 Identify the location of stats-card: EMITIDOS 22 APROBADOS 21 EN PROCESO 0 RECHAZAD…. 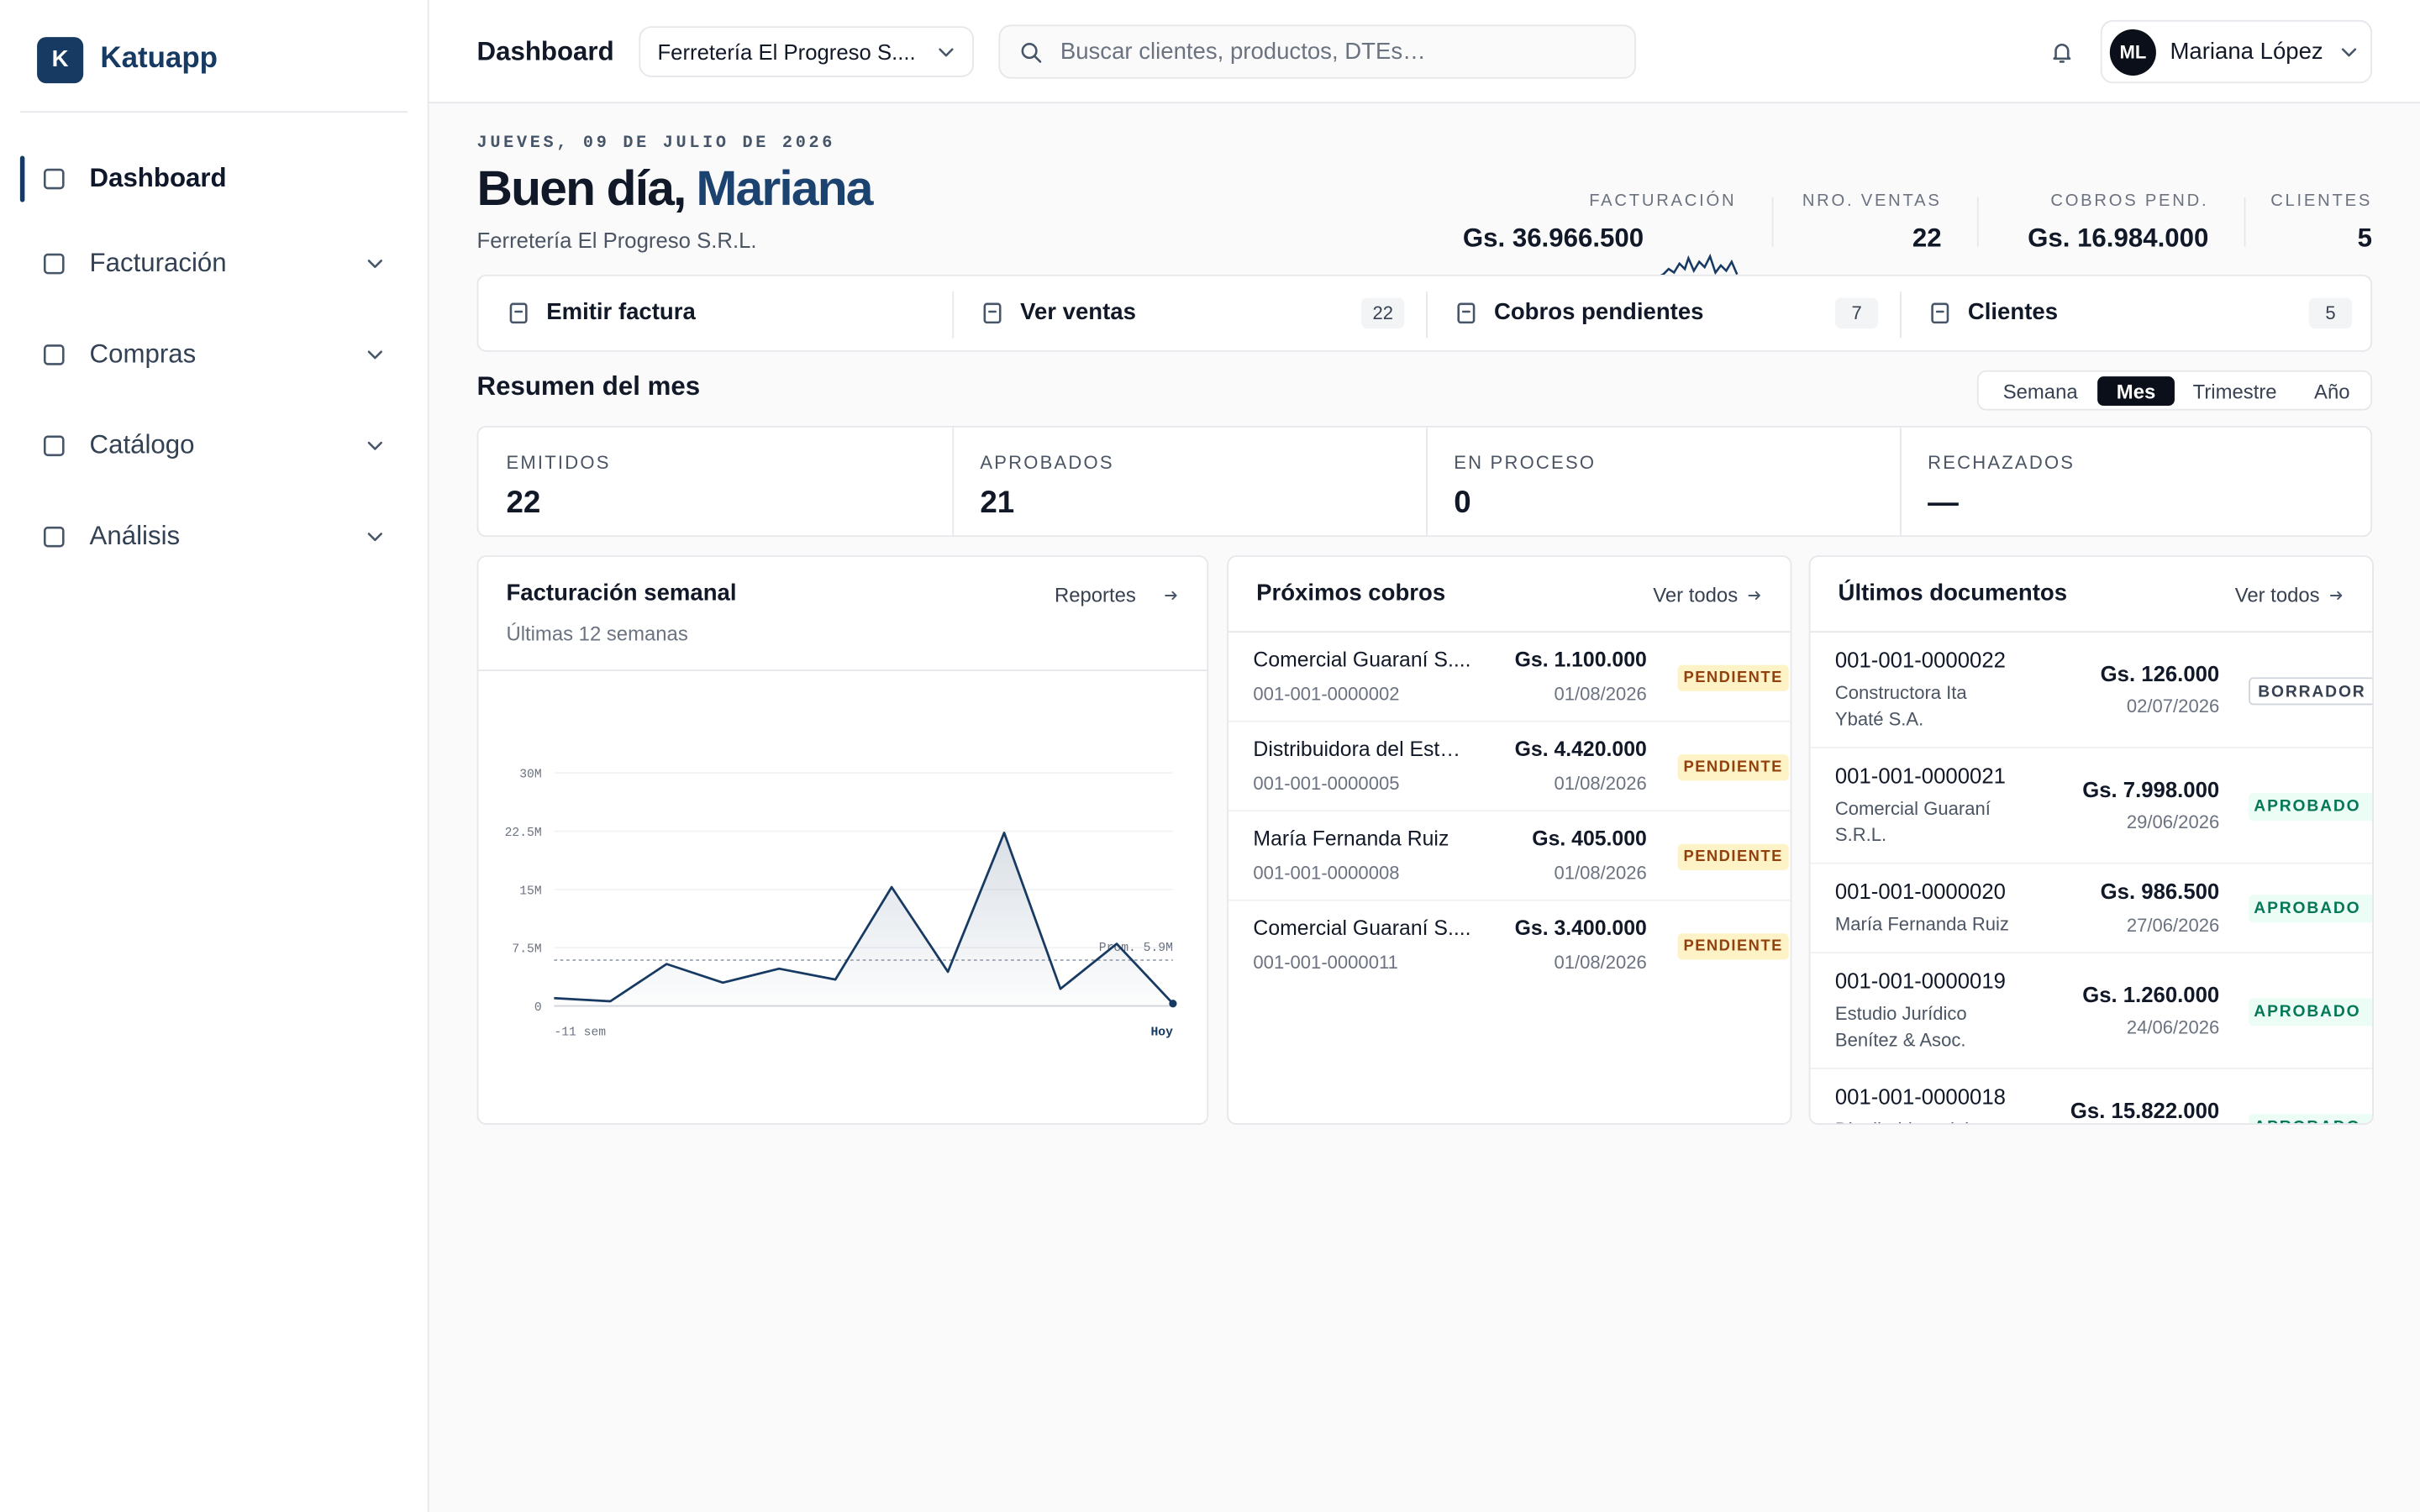
(1424, 481).